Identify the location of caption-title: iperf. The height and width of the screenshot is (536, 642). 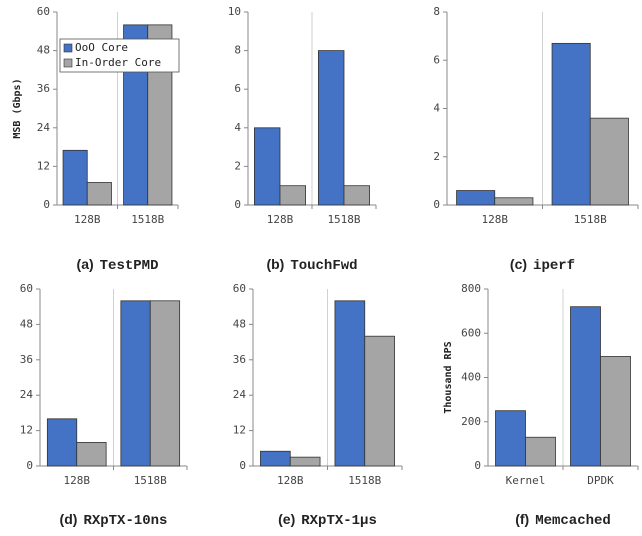
(554, 266).